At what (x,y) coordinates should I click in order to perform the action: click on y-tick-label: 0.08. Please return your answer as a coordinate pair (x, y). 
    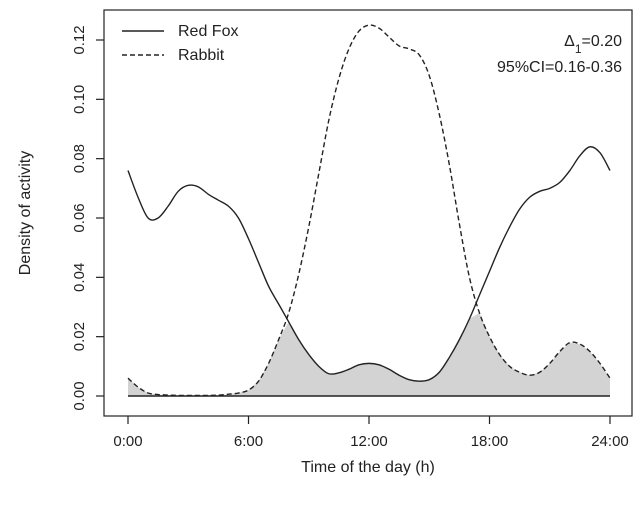
    Looking at the image, I should click on (79, 158).